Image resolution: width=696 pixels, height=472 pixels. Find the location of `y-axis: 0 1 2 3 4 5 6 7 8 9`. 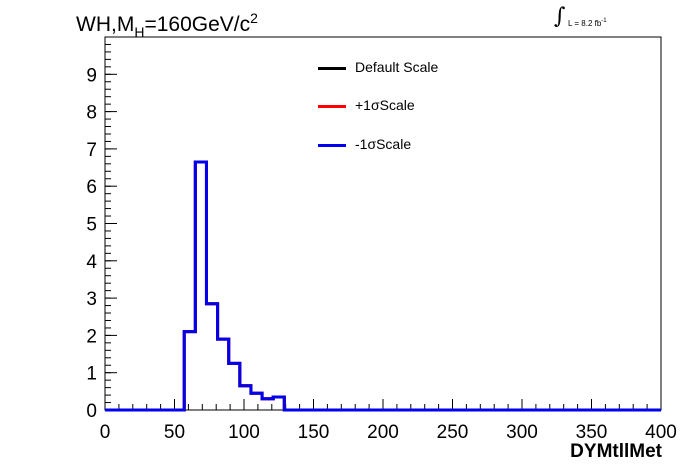

y-axis: 0 1 2 3 4 5 6 7 8 9 is located at coordinates (101, 232).